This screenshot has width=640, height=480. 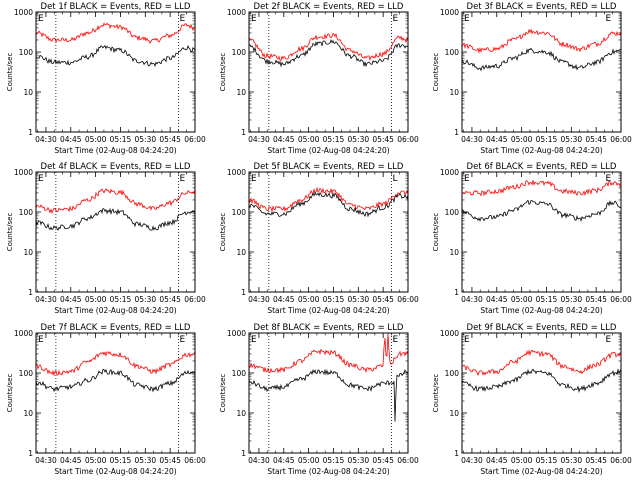 What do you see at coordinates (116, 7) in the screenshot?
I see `chart-title: Det 1f BLACK = Events, RED = LLD` at bounding box center [116, 7].